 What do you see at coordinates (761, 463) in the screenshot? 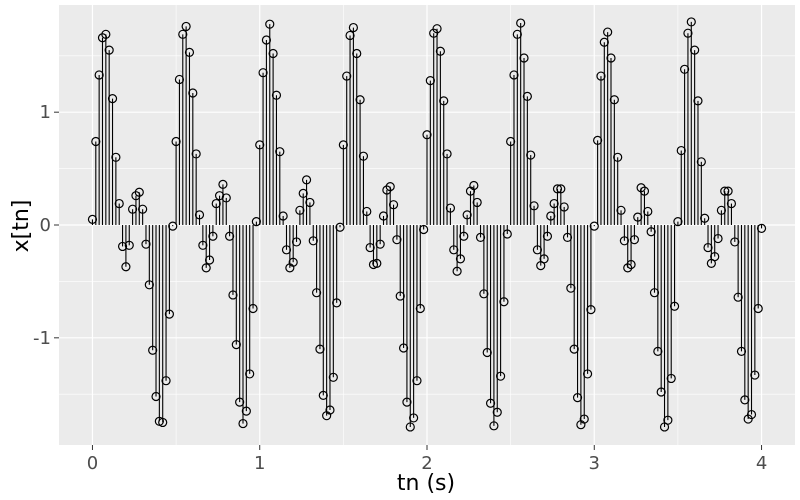
I see `x-tick-label: 4` at bounding box center [761, 463].